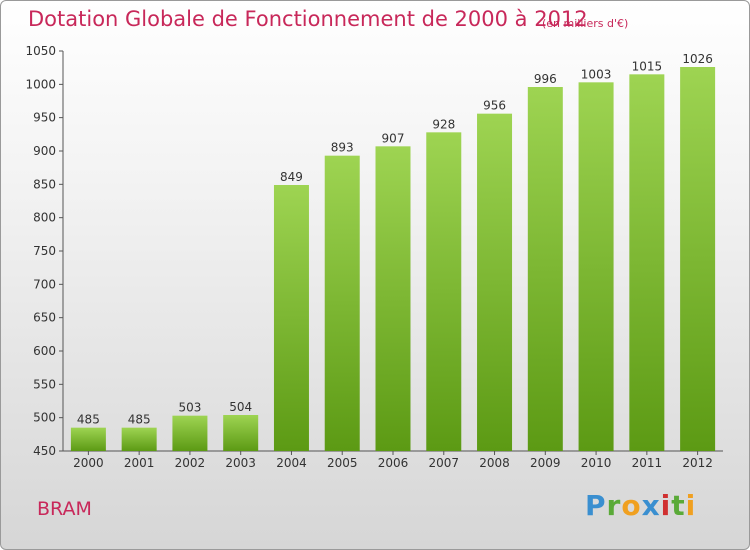  Describe the element at coordinates (44, 384) in the screenshot. I see `y-tick-label: 550` at that location.